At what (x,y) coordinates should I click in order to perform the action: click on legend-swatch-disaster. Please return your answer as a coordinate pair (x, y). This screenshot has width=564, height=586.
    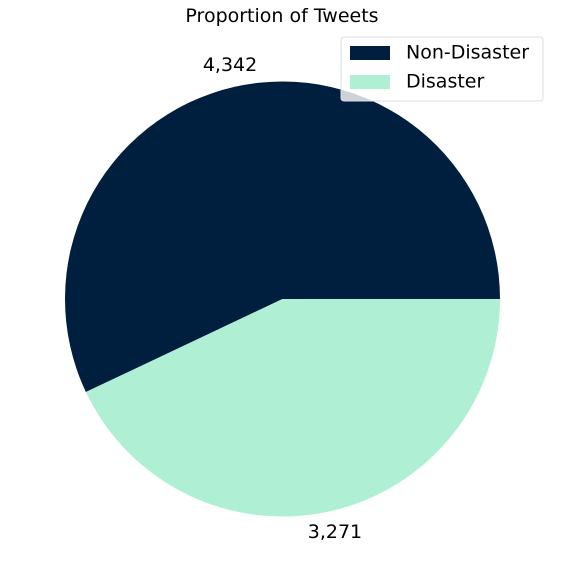
    Looking at the image, I should click on (370, 82).